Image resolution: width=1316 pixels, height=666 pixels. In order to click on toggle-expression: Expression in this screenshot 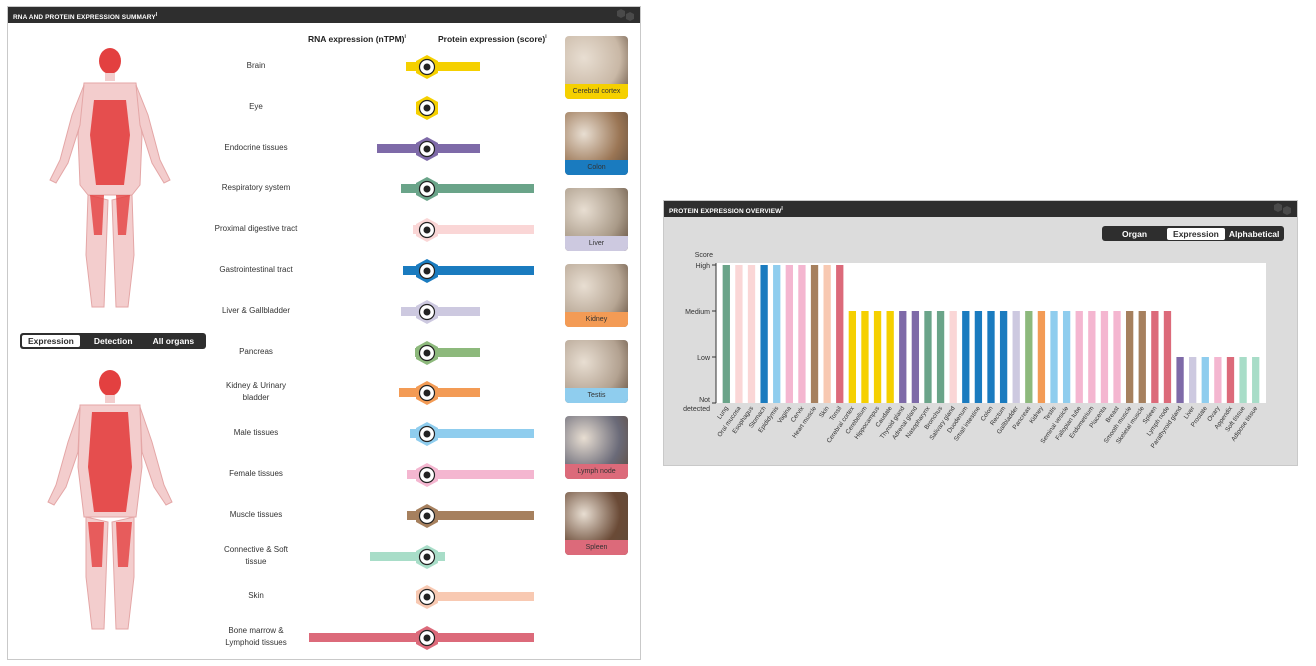, I will do `click(51, 341)`.